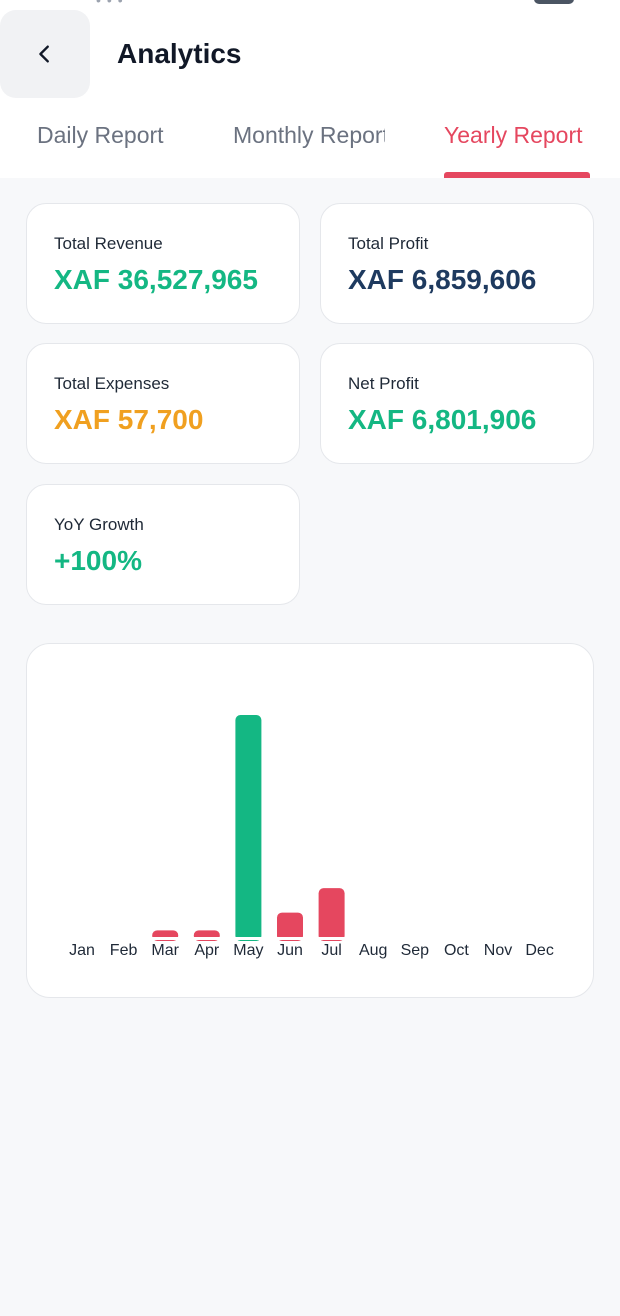 Image resolution: width=620 pixels, height=1316 pixels. Describe the element at coordinates (373, 950) in the screenshot. I see `tick-label-aug: Aug` at that location.